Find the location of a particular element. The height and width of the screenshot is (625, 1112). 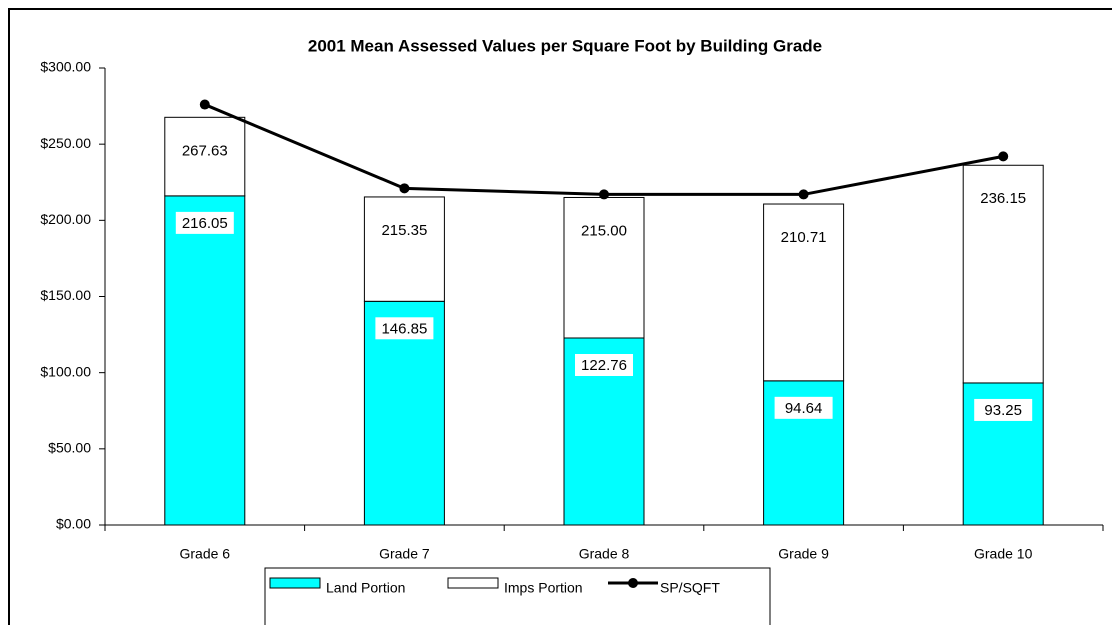

data-label: 146.85 is located at coordinates (404, 328).